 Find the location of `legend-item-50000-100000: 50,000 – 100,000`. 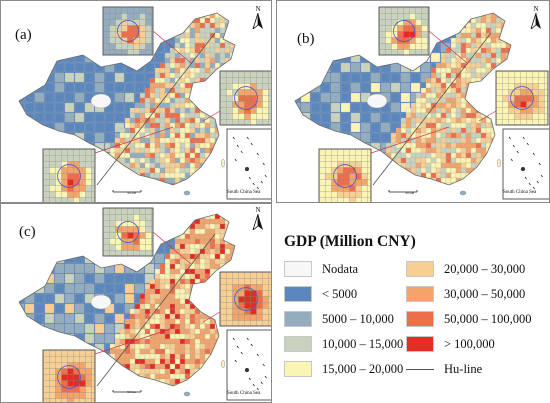

legend-item-50000-100000: 50,000 – 100,000 is located at coordinates (469, 319).